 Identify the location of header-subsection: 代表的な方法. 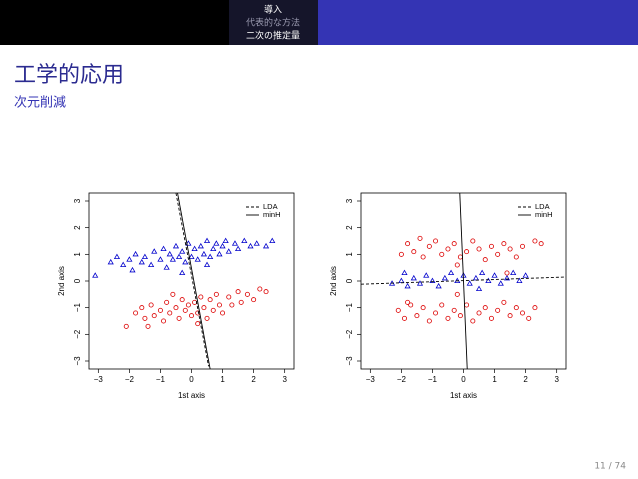
(273, 23).